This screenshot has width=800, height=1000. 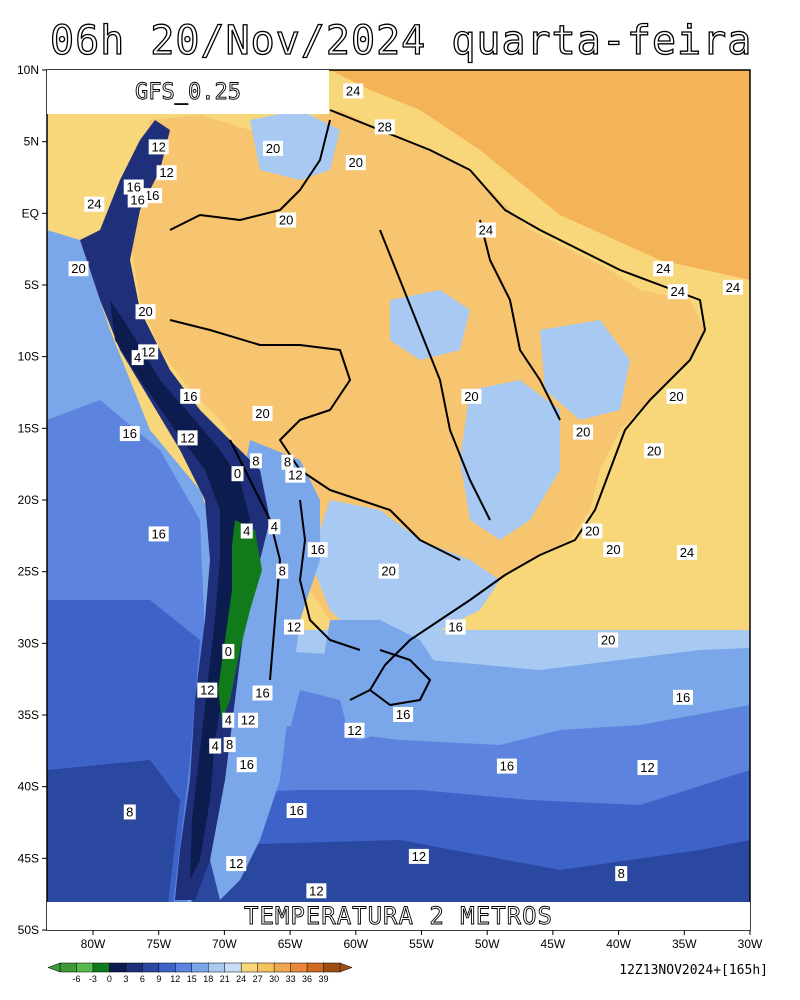 I want to click on lon-tick-label: 30W, so click(x=750, y=944).